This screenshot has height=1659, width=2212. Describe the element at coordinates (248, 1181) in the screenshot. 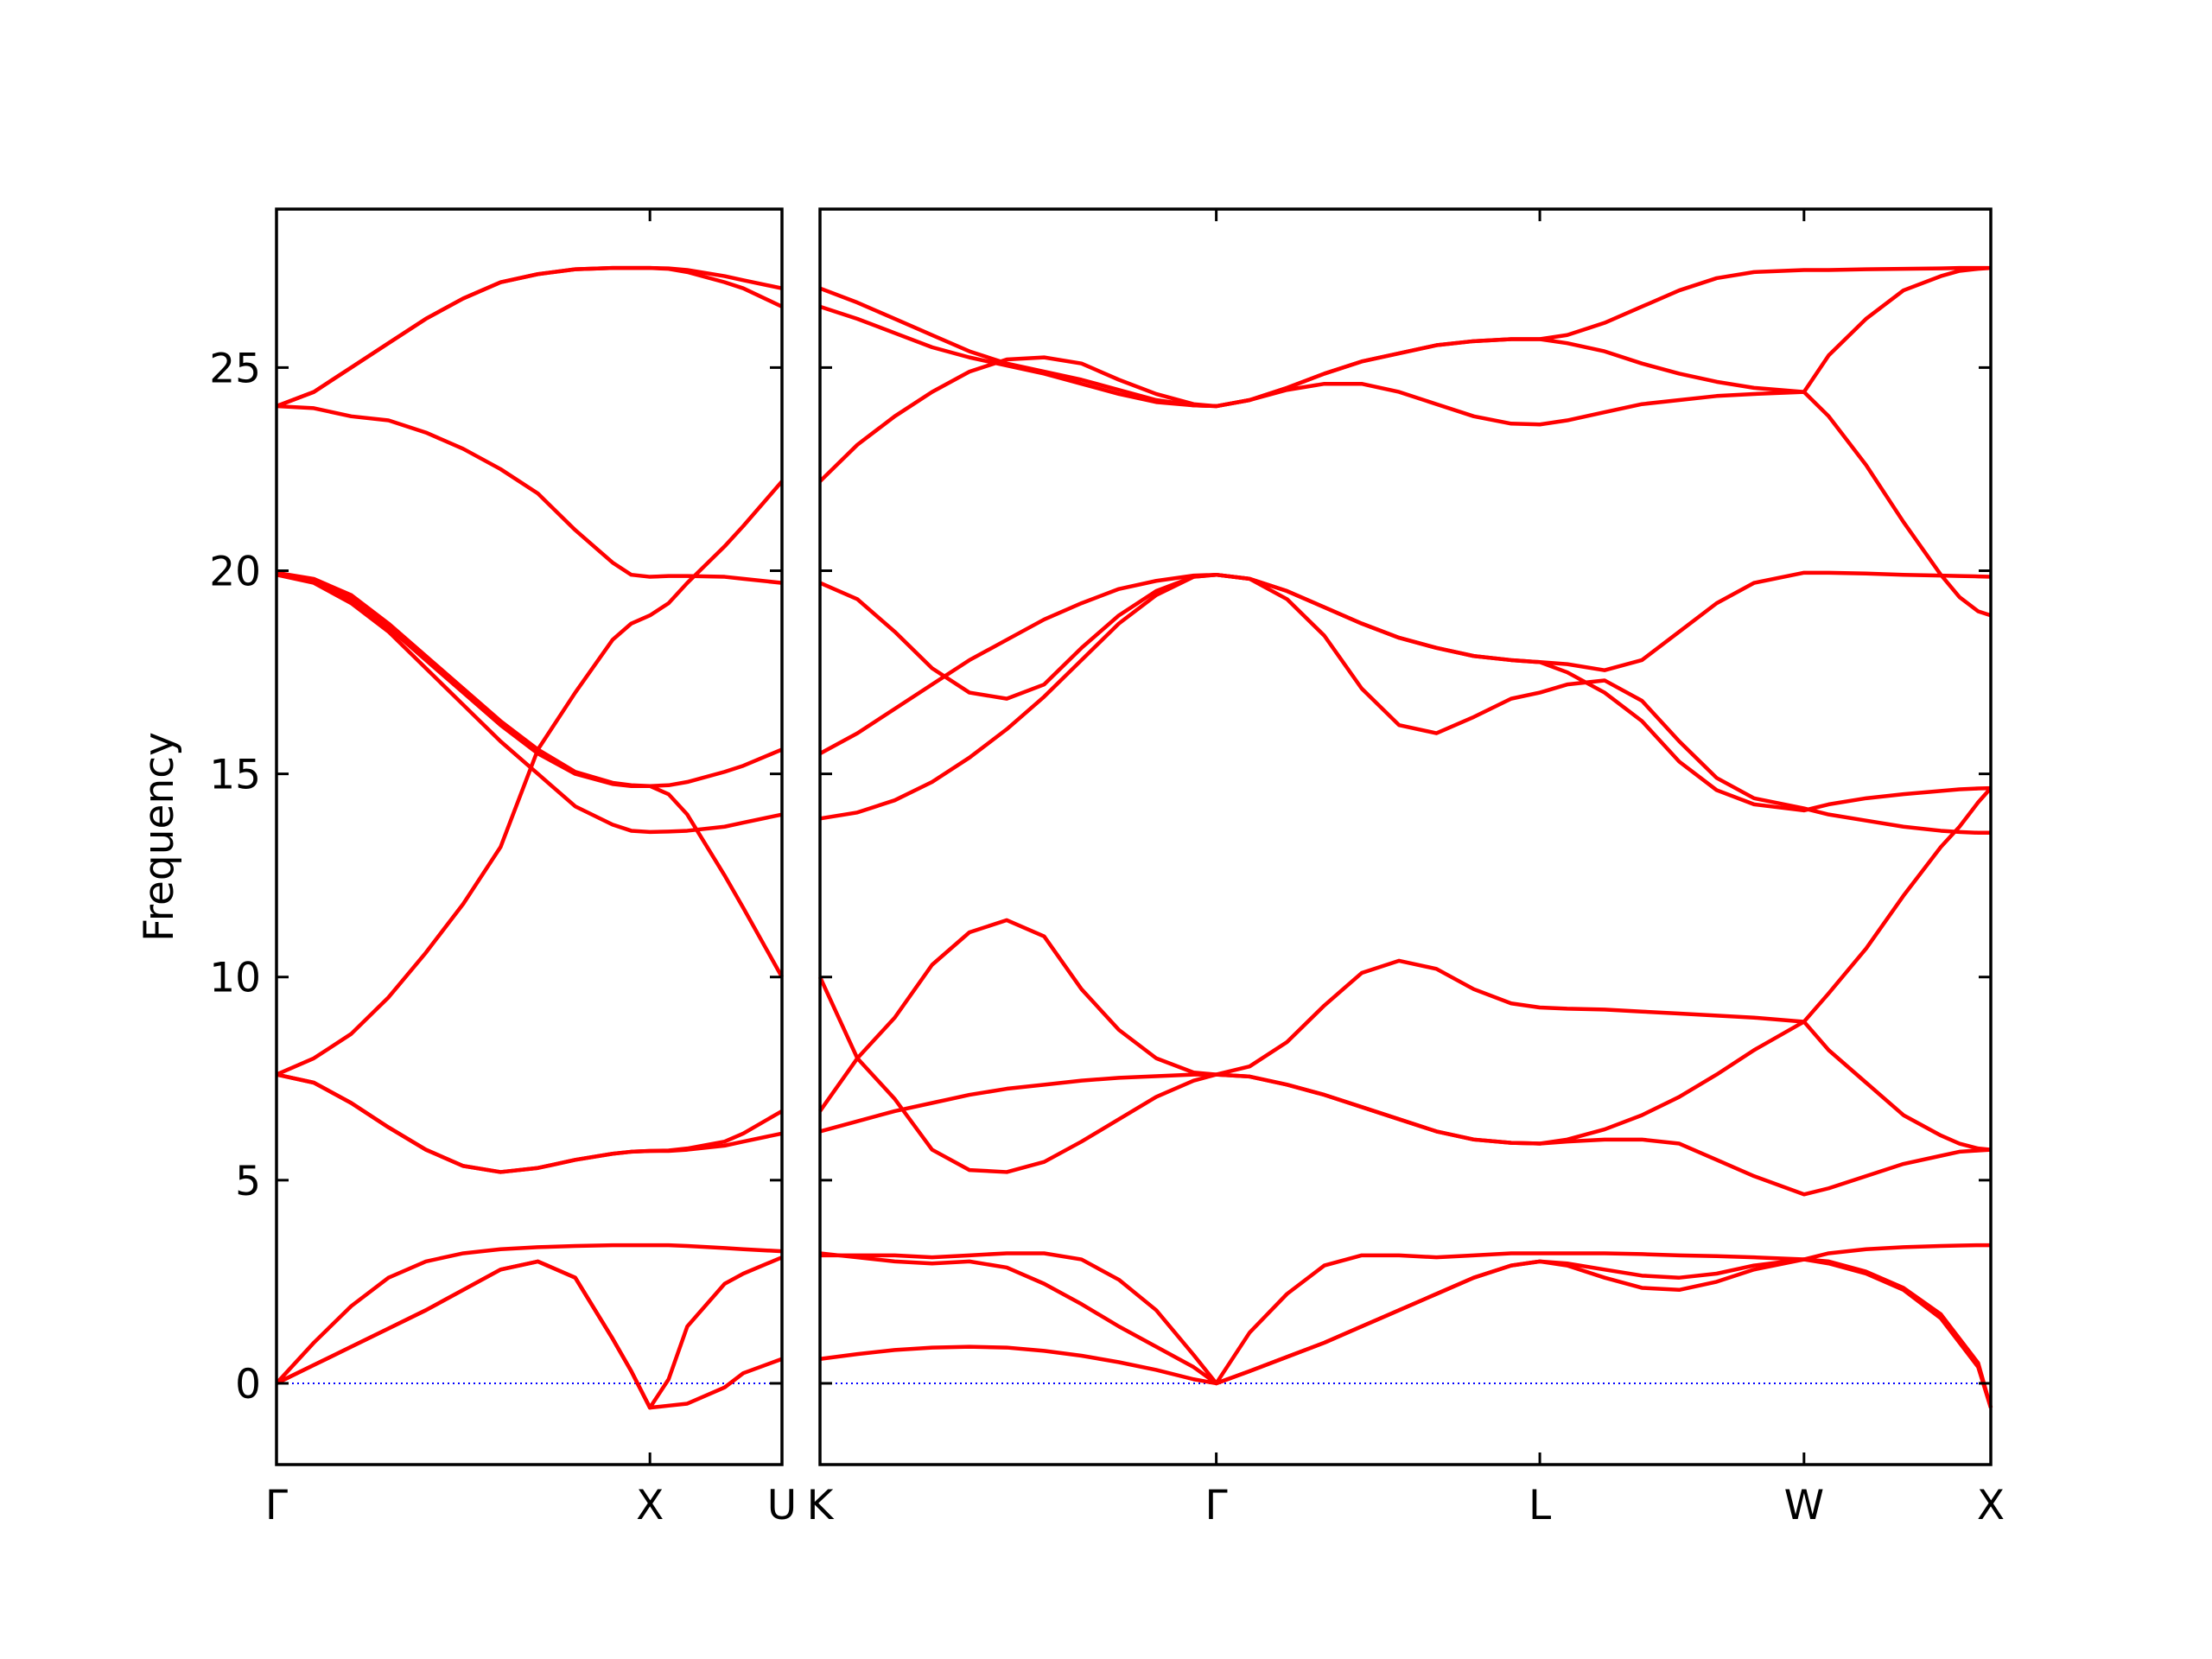

I see `y-tick-label: 5` at that location.